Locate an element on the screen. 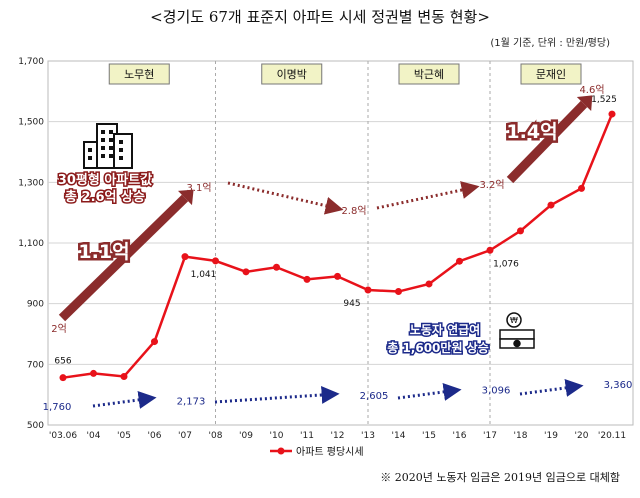 This screenshot has height=498, width=640. annot-apartment-line1: 30평형 아파트값 is located at coordinates (105, 180).